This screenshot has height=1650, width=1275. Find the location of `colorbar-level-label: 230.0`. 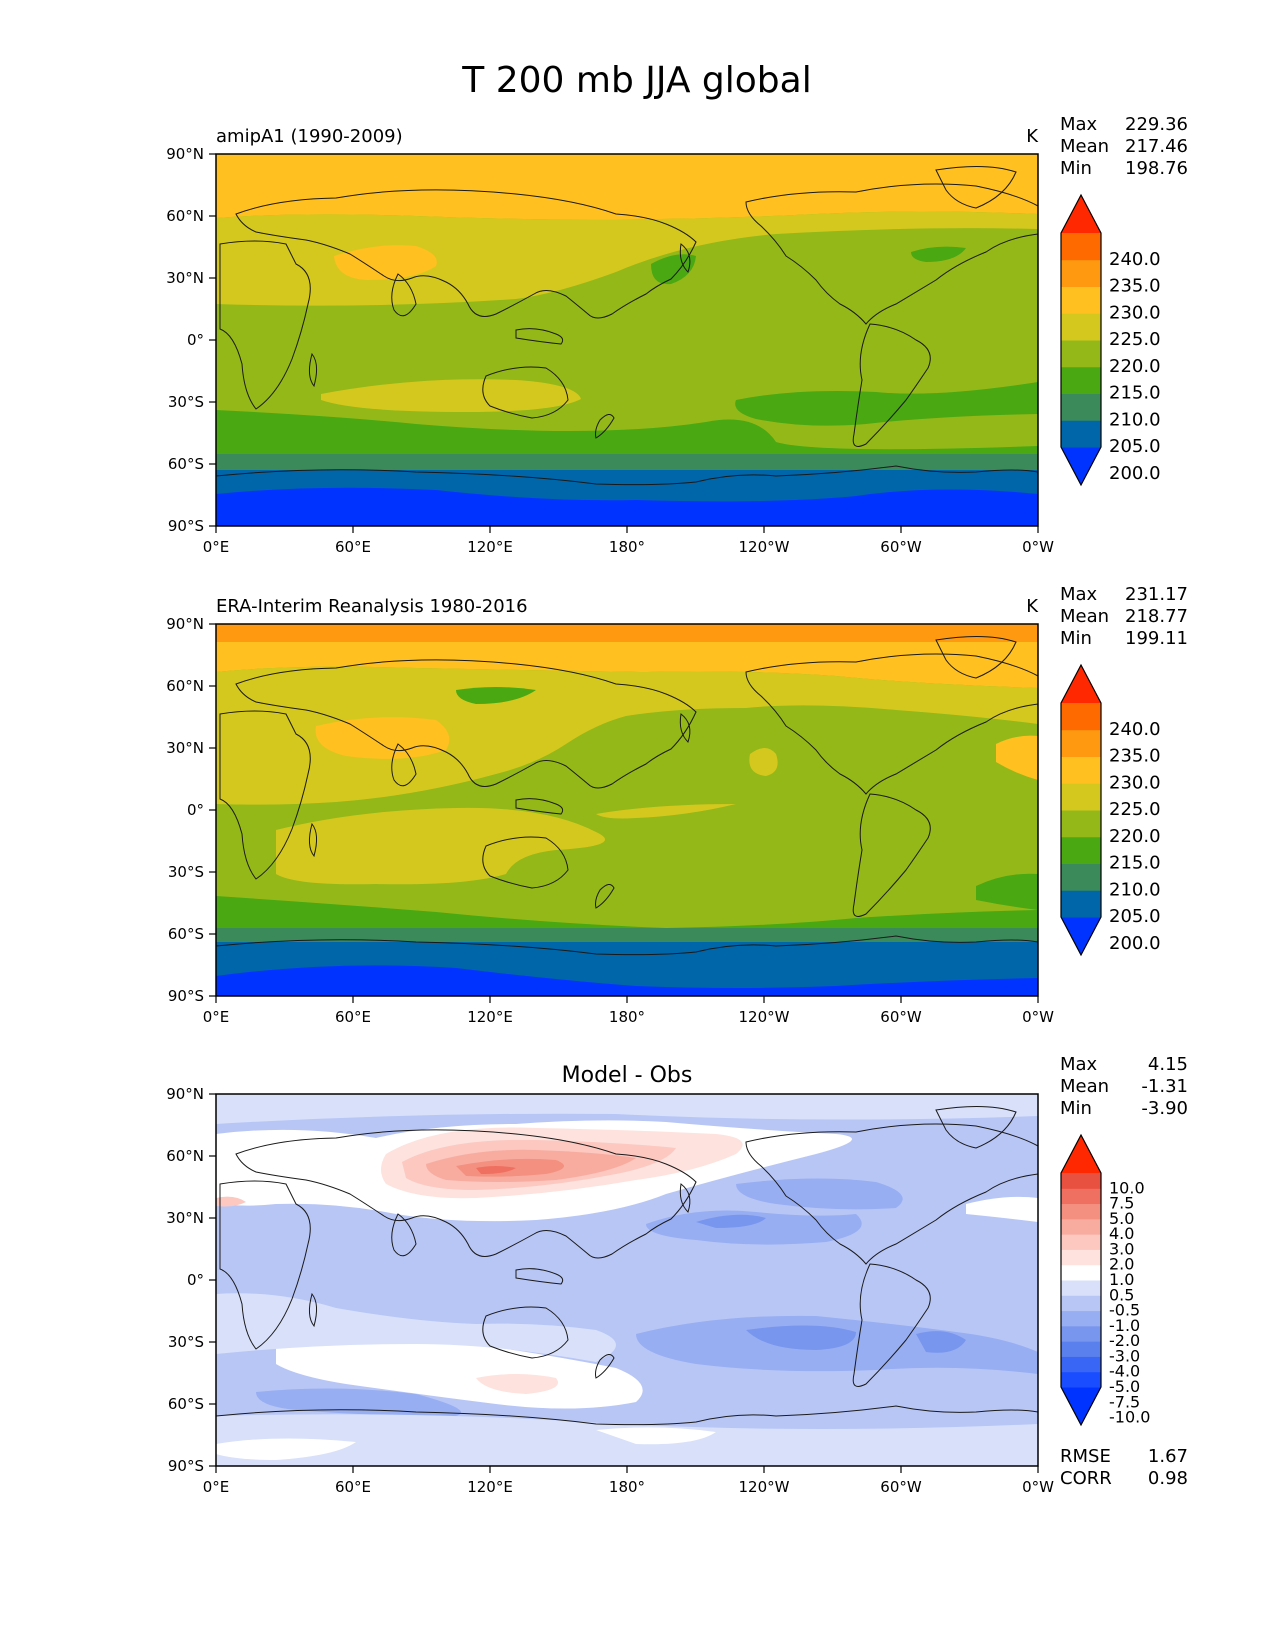

colorbar-level-label: 230.0 is located at coordinates (1135, 782).